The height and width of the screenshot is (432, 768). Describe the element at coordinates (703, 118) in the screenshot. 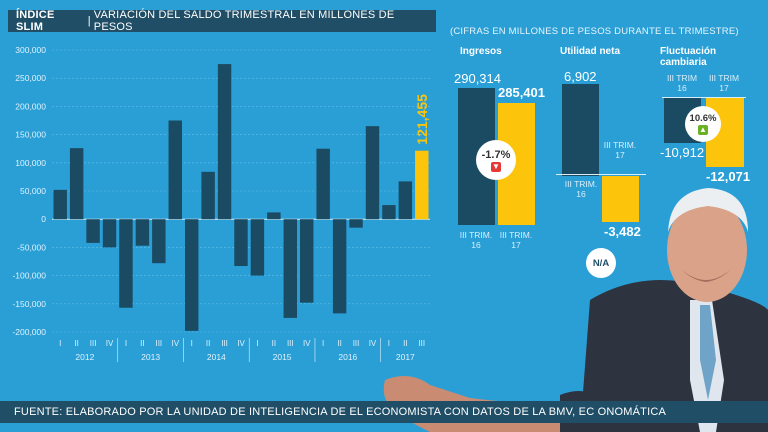

I see `fluct-change: 10.6%` at that location.